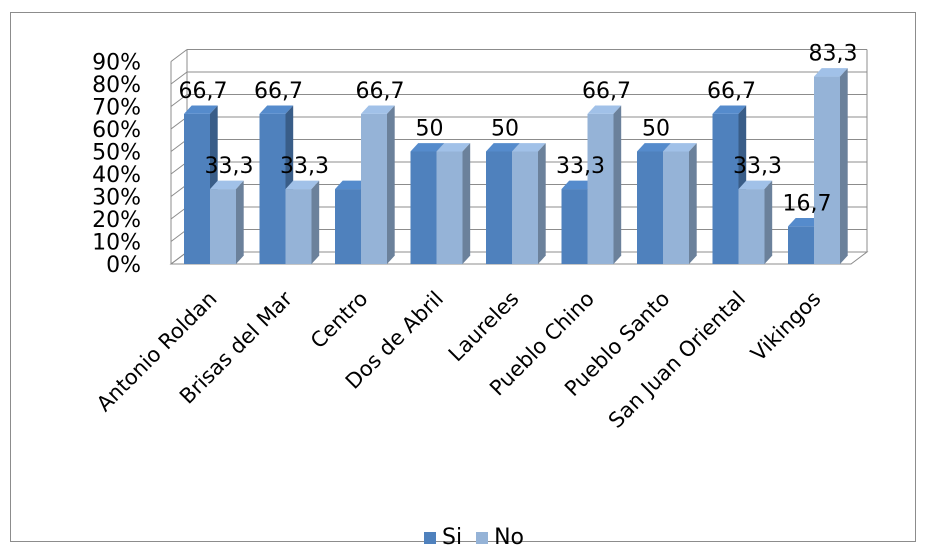 The height and width of the screenshot is (556, 929). I want to click on legend: Si No, so click(478, 537).